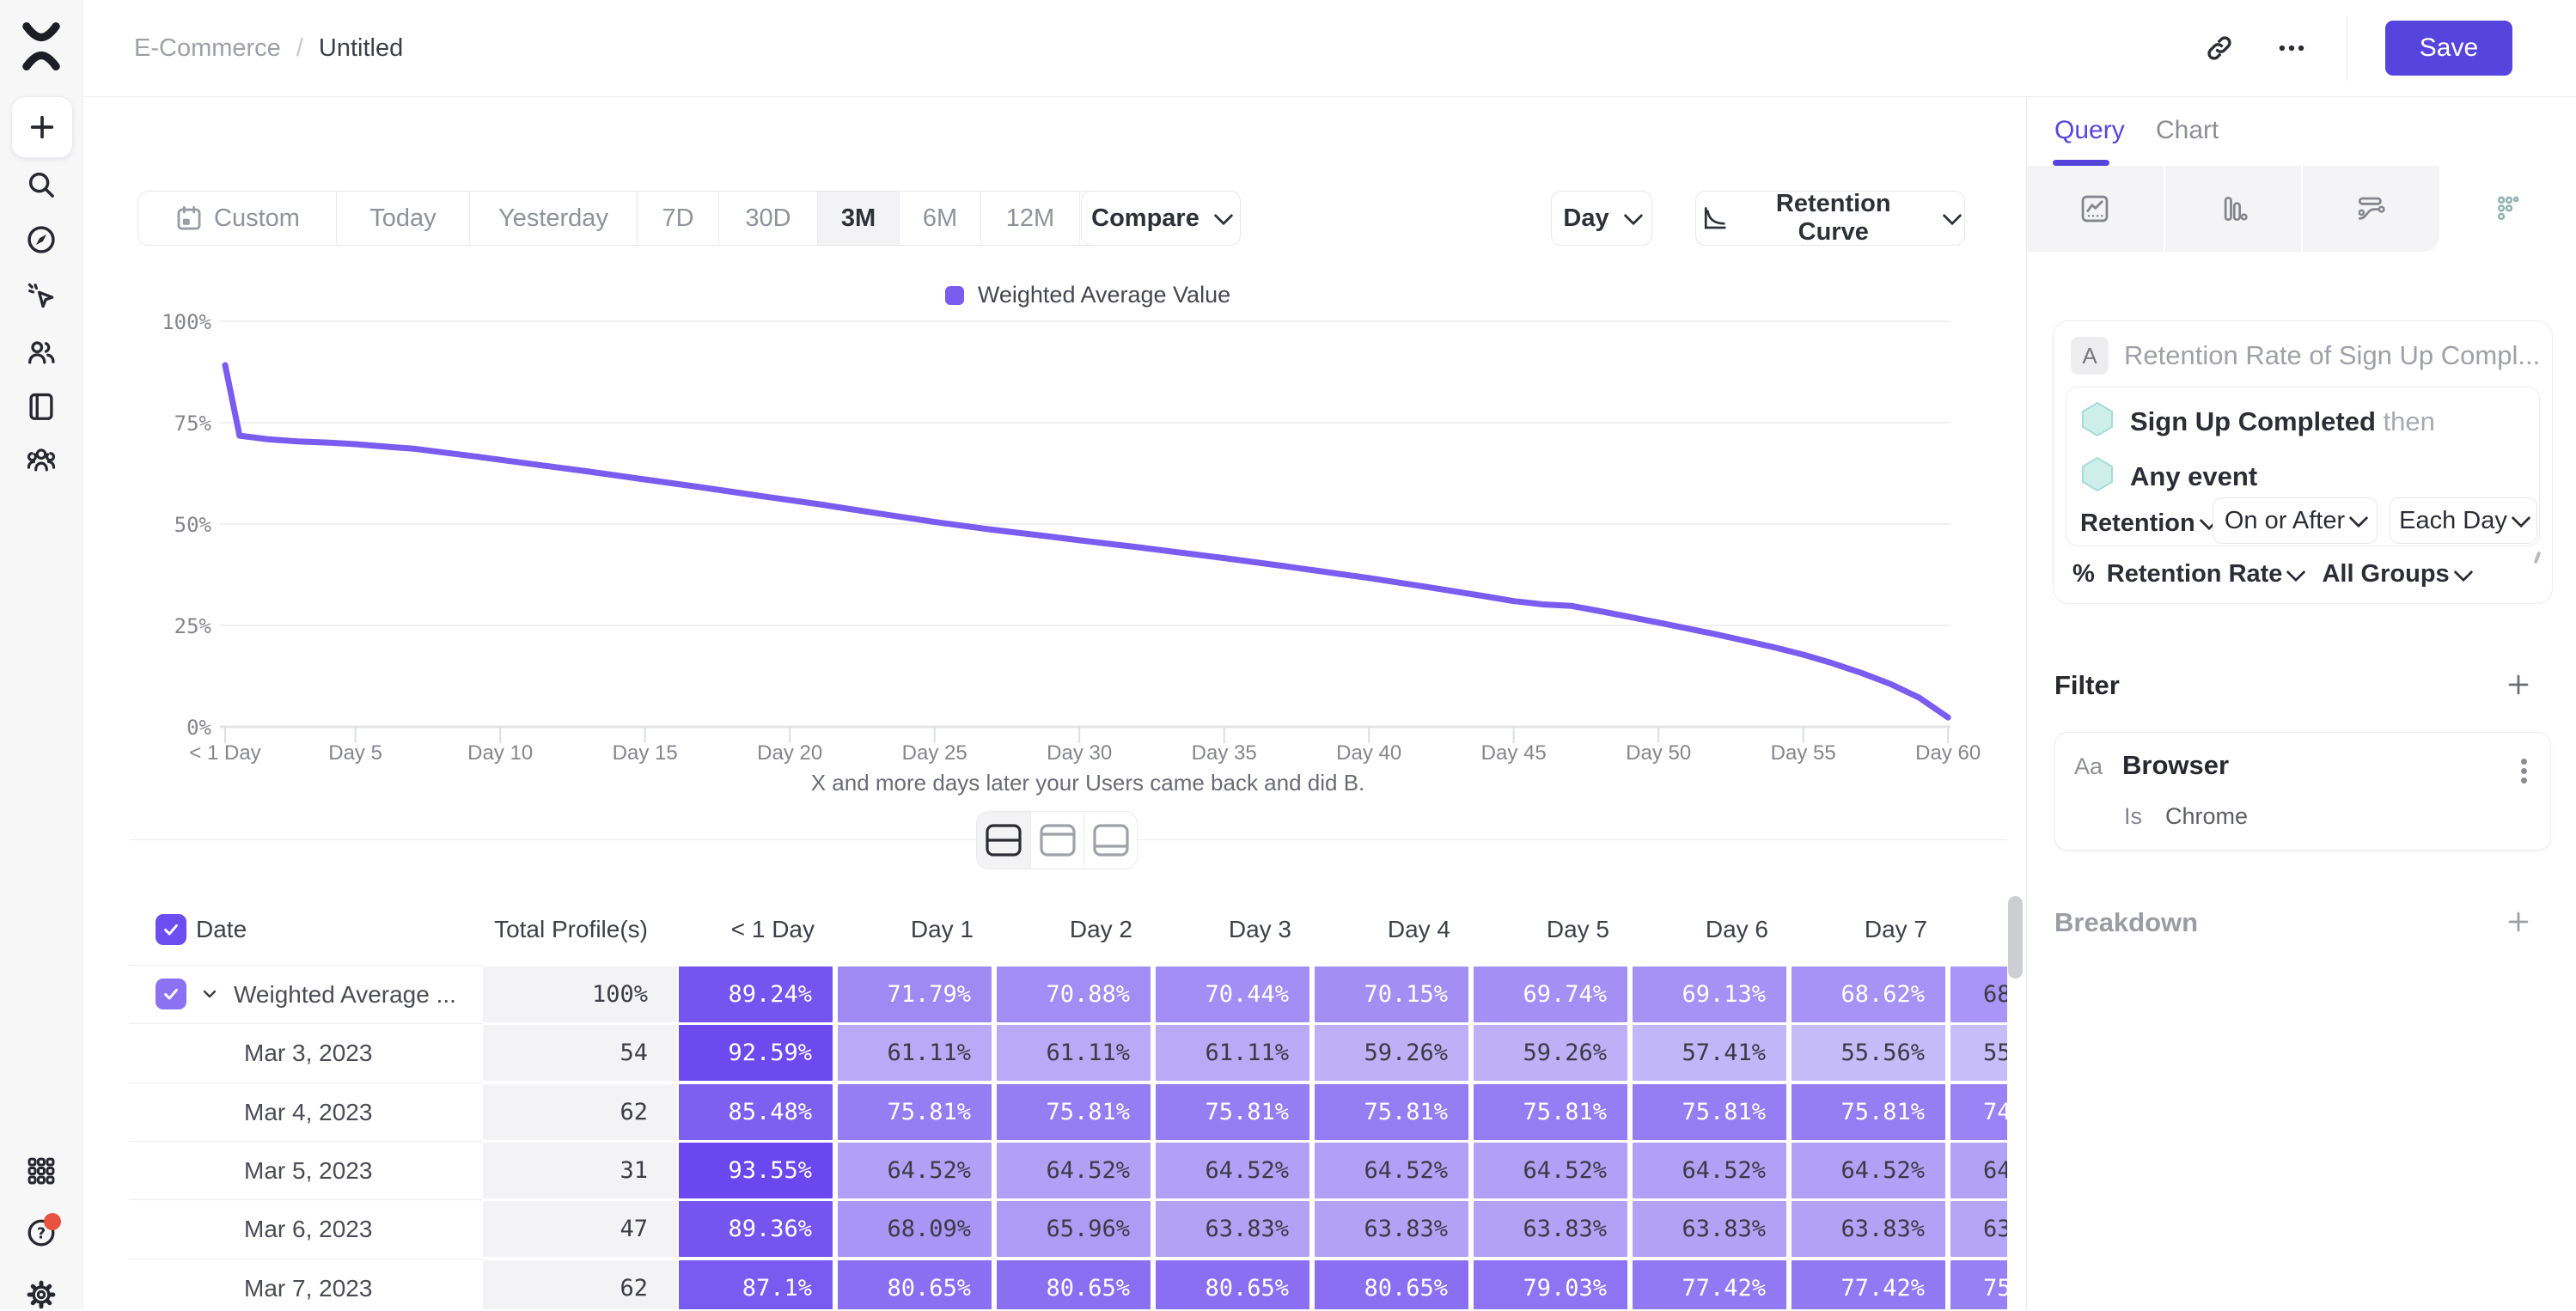  I want to click on toggle-table-view, so click(1110, 840).